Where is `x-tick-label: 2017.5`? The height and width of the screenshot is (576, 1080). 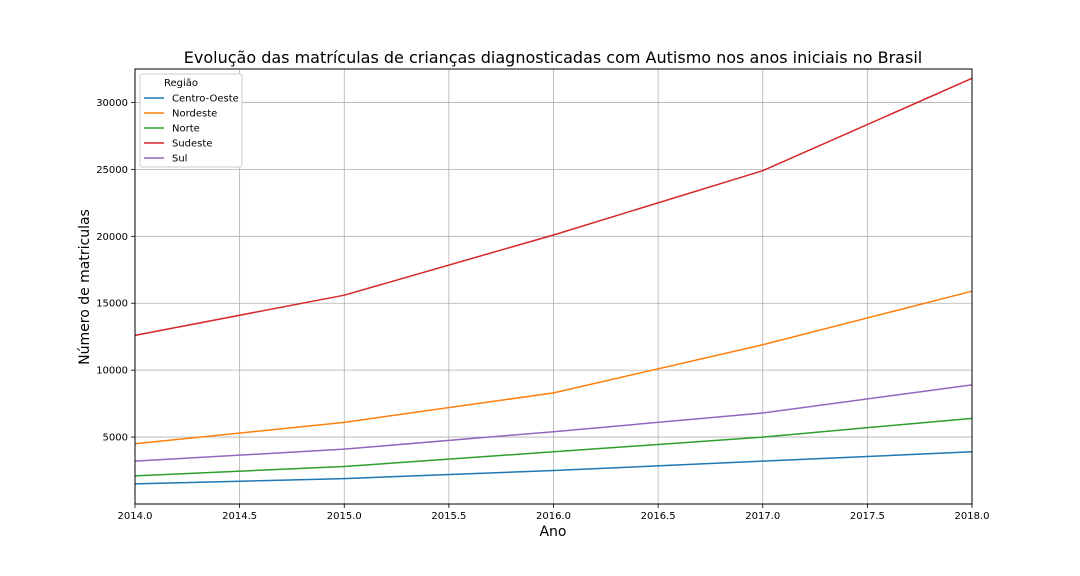
x-tick-label: 2017.5 is located at coordinates (867, 516).